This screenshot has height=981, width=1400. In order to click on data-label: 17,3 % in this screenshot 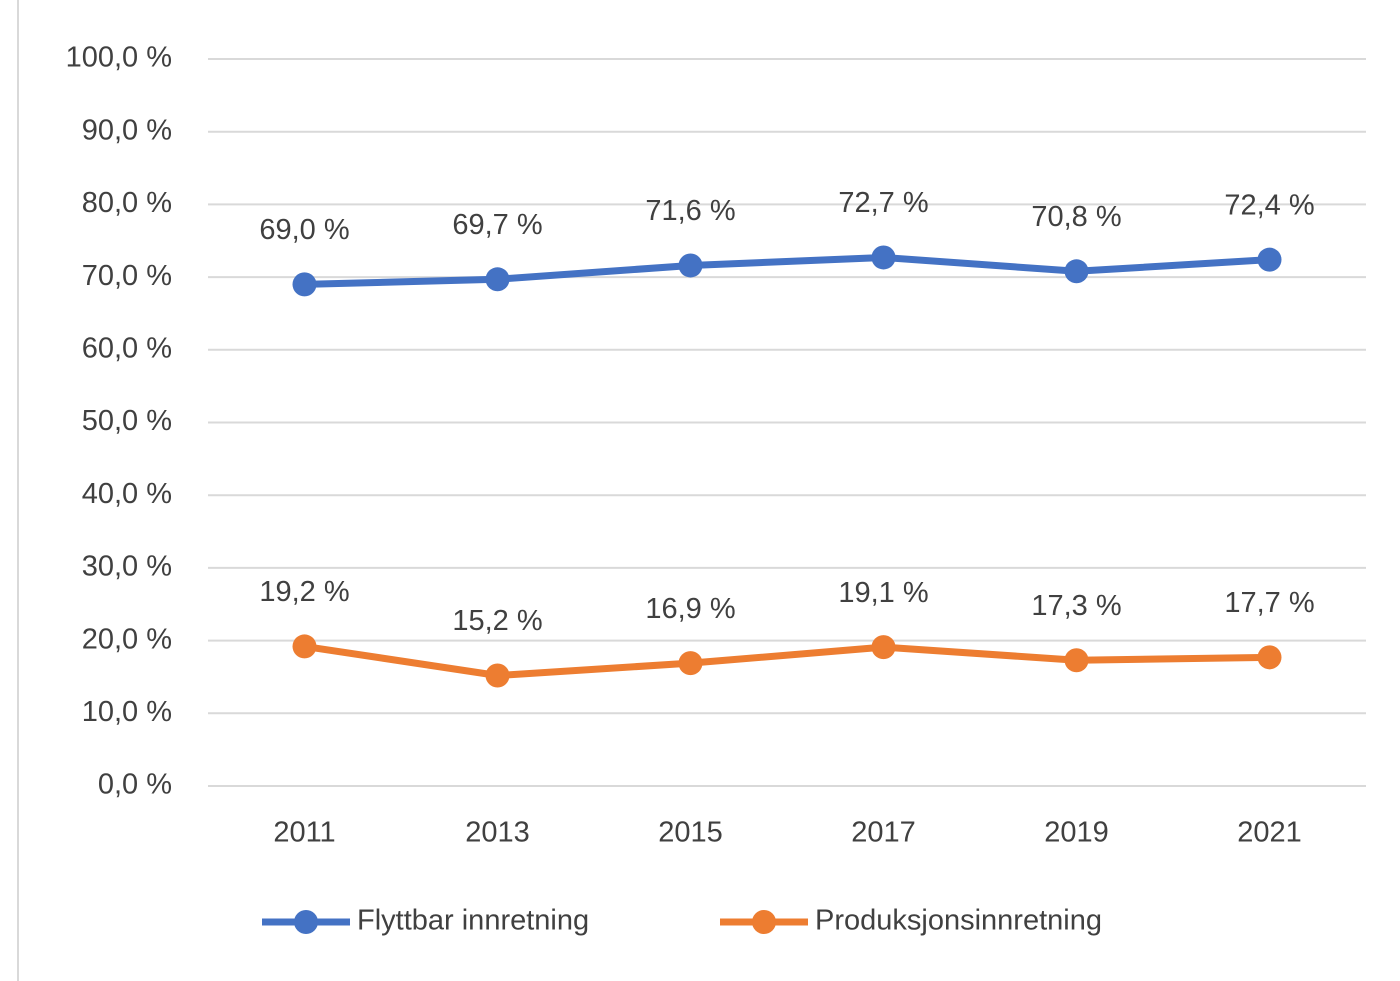, I will do `click(1076, 606)`.